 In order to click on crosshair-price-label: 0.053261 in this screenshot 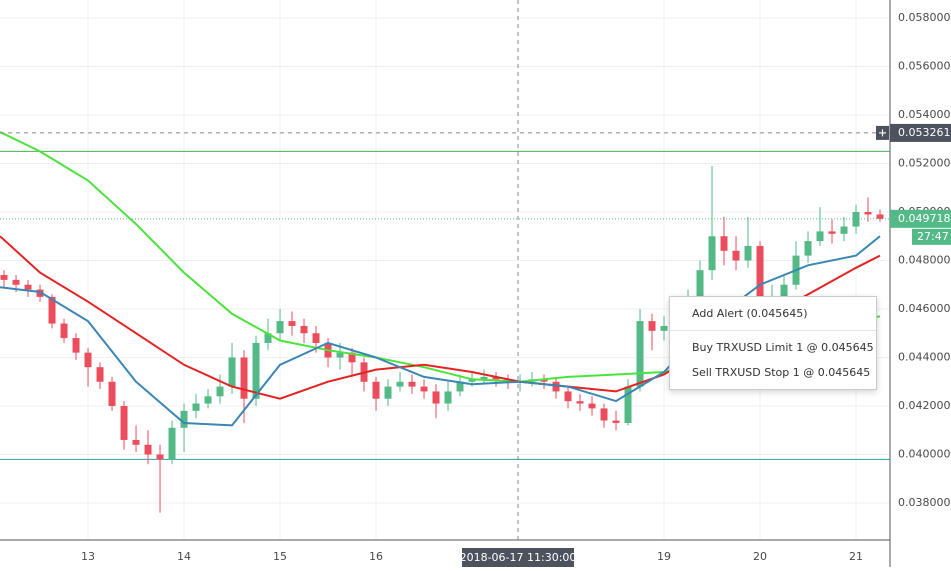, I will do `click(924, 132)`.